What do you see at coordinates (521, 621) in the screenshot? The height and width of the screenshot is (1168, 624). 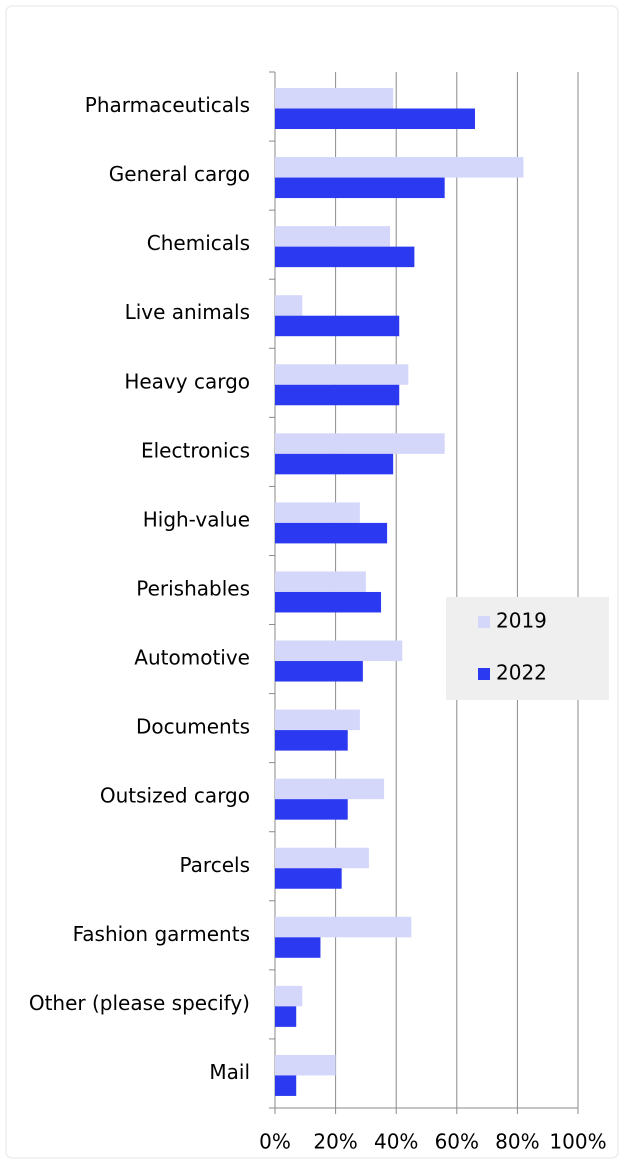 I see `legend-label: 2019` at bounding box center [521, 621].